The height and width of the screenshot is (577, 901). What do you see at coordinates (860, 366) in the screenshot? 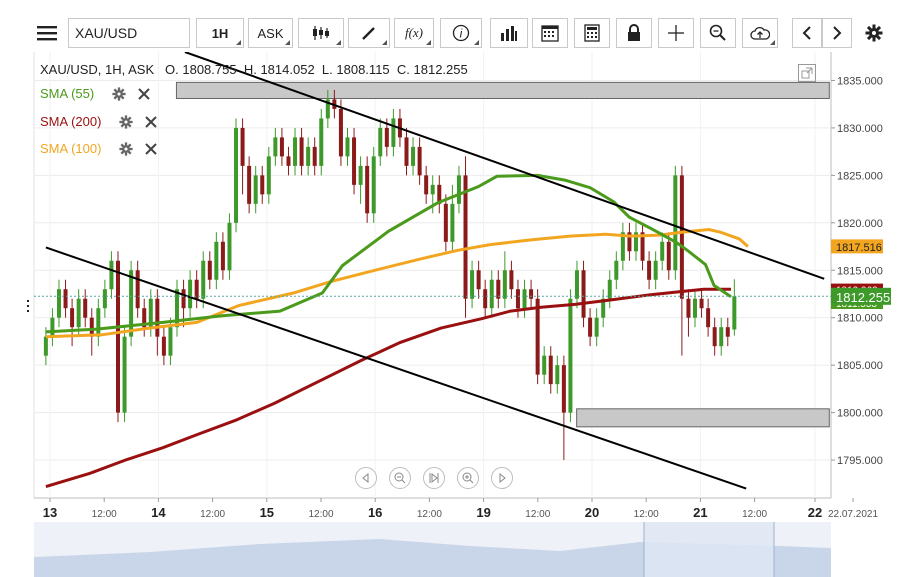
I see `y-tick-label: 1805.000` at bounding box center [860, 366].